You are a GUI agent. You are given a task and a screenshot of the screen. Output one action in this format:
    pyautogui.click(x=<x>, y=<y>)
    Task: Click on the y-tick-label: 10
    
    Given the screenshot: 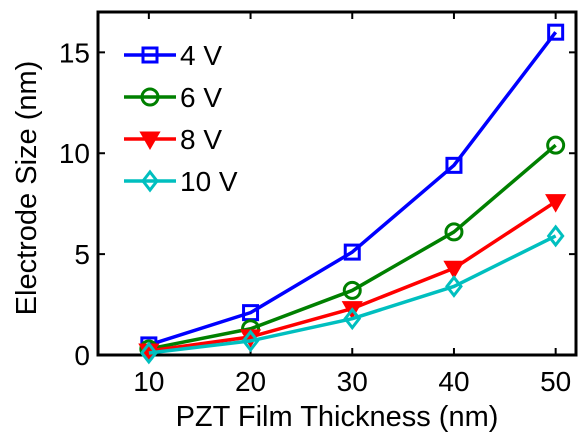 What is the action you would take?
    pyautogui.click(x=74, y=153)
    